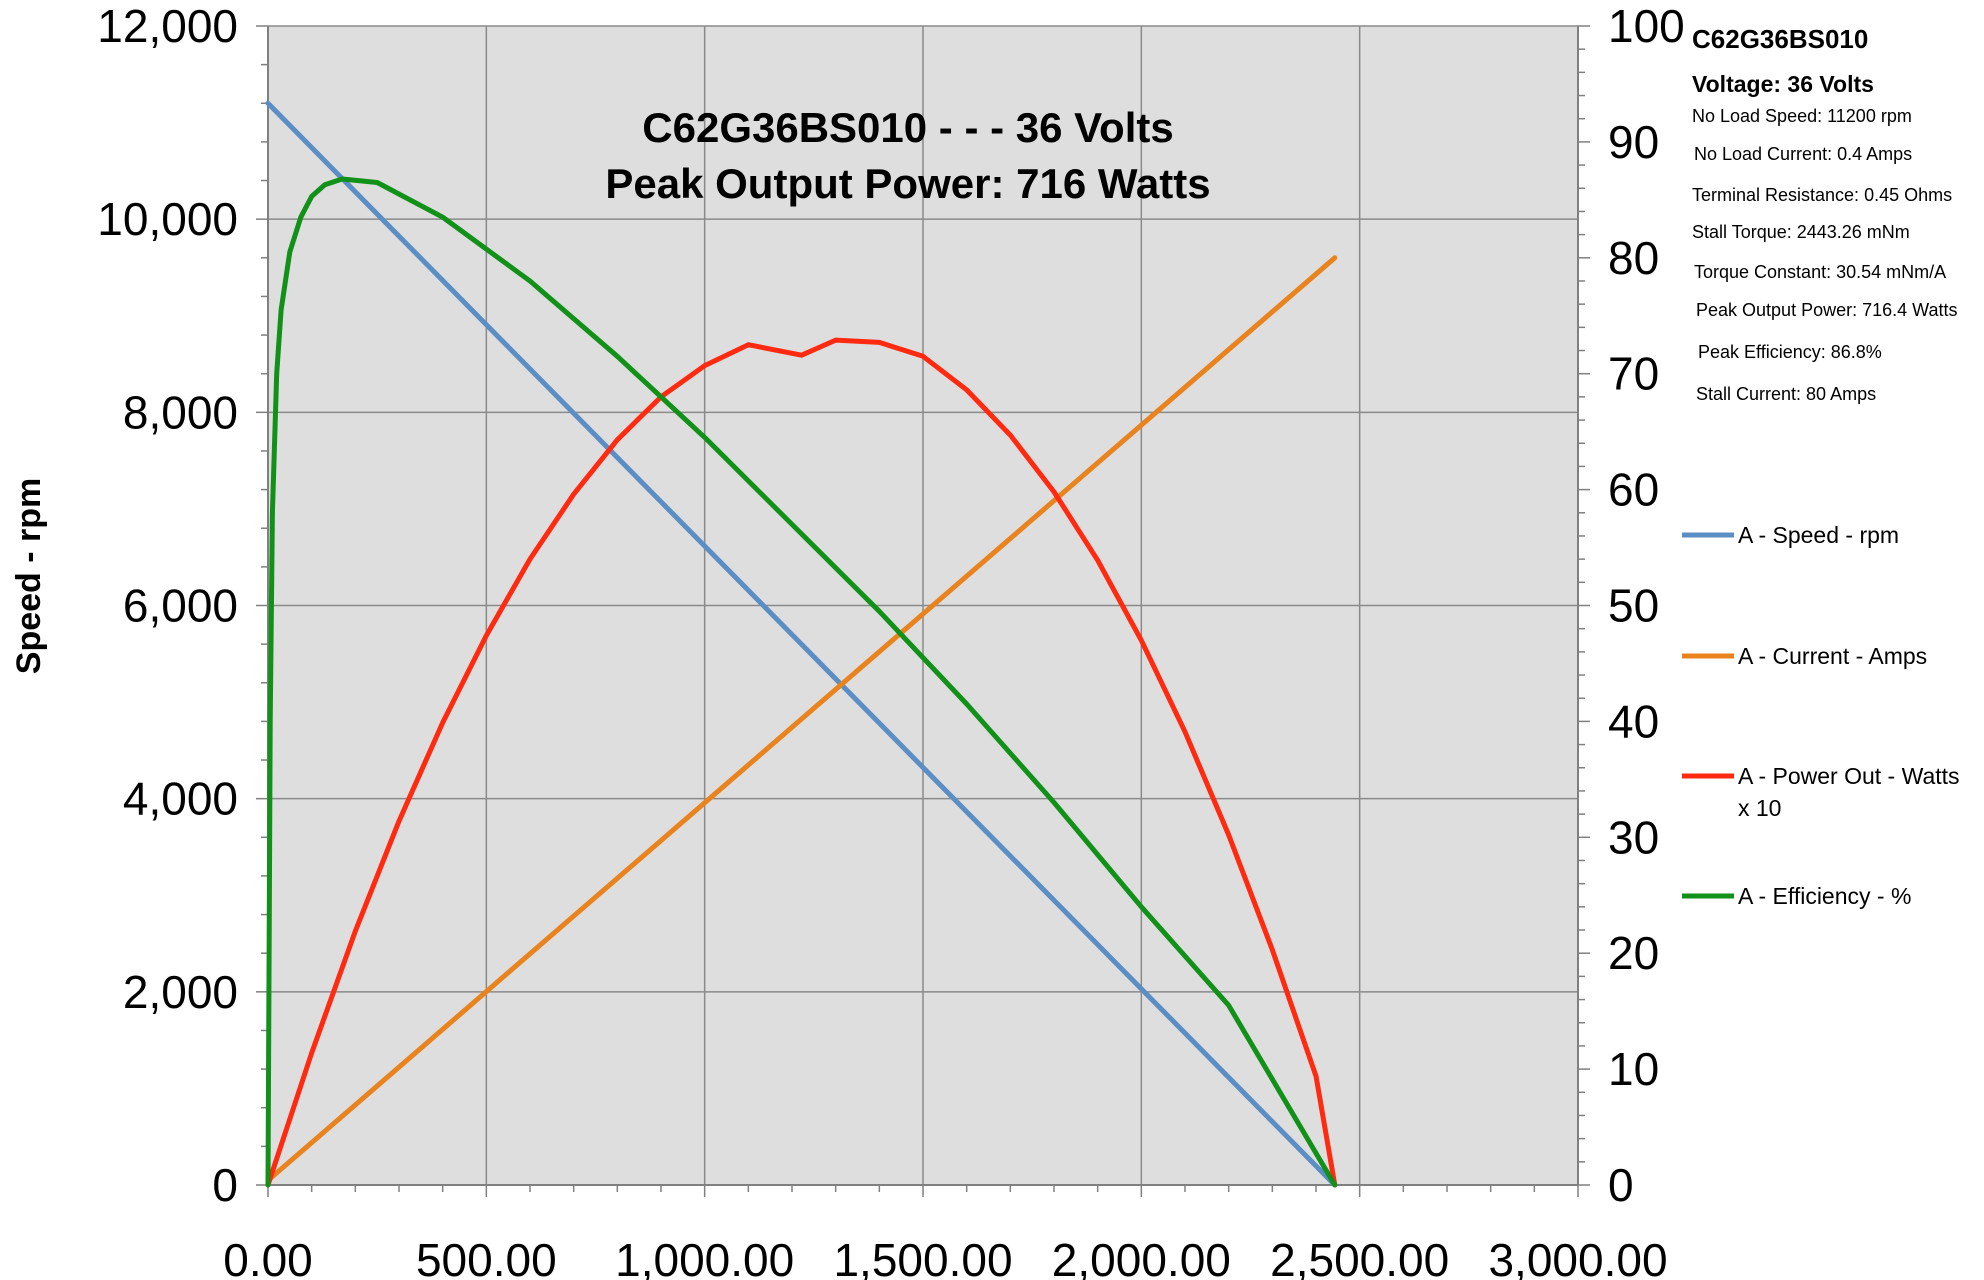 Image resolution: width=1984 pixels, height=1280 pixels. What do you see at coordinates (1802, 116) in the screenshot?
I see `spec-line: No Load Speed: 11200 rpm` at bounding box center [1802, 116].